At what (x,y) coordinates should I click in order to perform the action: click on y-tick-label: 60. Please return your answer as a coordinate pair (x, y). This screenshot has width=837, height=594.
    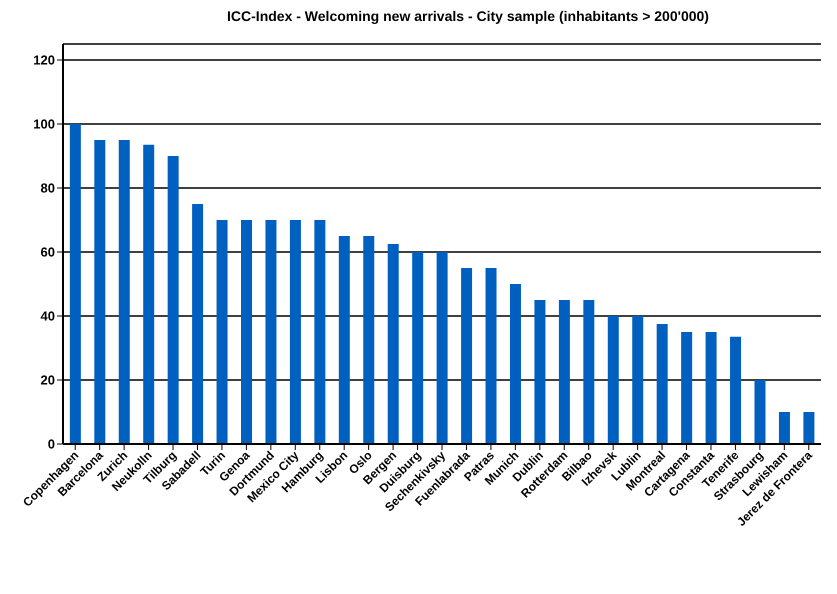
    Looking at the image, I should click on (47, 252).